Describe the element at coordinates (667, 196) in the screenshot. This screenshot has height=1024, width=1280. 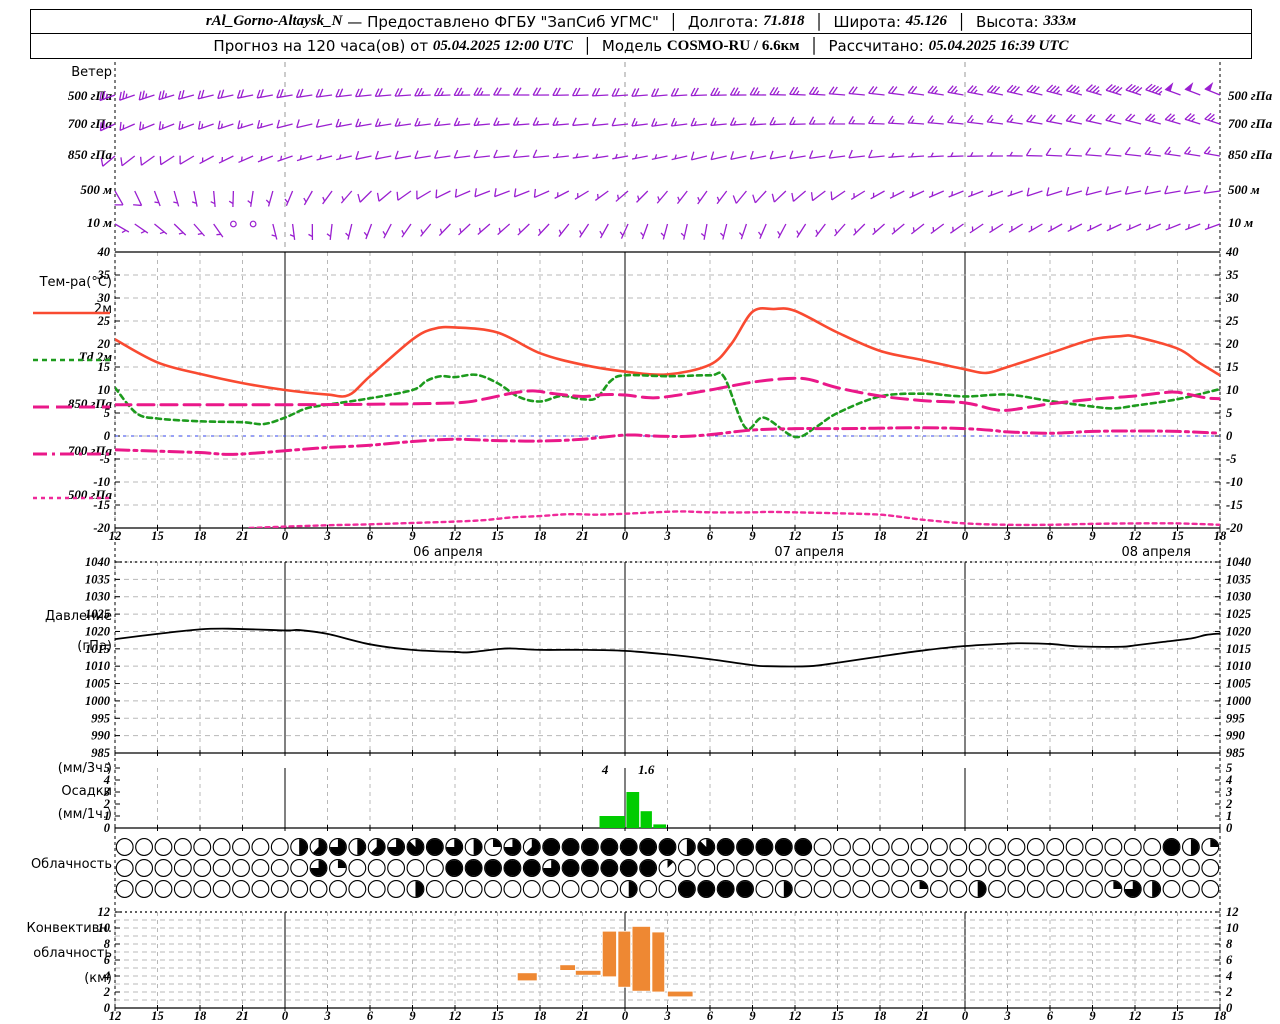
I see `wind-barb-row-500м` at that location.